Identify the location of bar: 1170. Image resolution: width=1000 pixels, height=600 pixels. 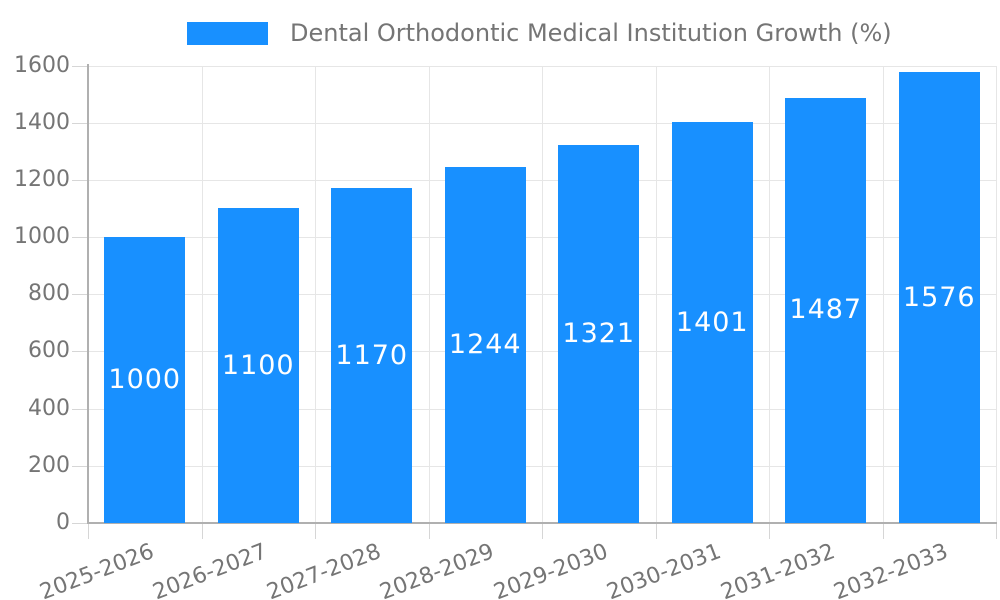
(372, 355).